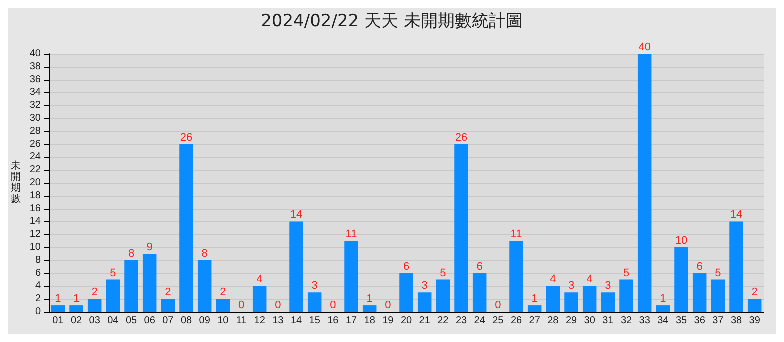 Image resolution: width=784 pixels, height=342 pixels. I want to click on data-label: 40, so click(644, 48).